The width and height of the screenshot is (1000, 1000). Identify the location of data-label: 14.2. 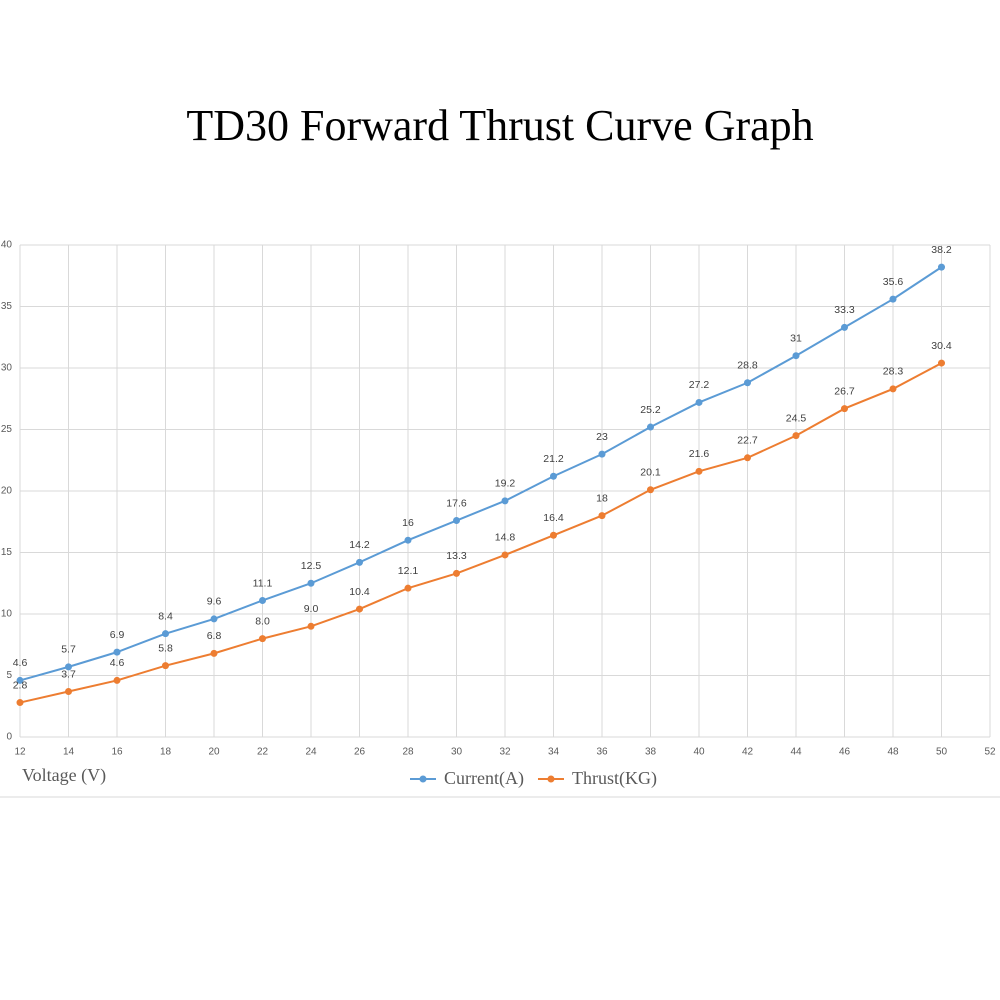
(359, 545).